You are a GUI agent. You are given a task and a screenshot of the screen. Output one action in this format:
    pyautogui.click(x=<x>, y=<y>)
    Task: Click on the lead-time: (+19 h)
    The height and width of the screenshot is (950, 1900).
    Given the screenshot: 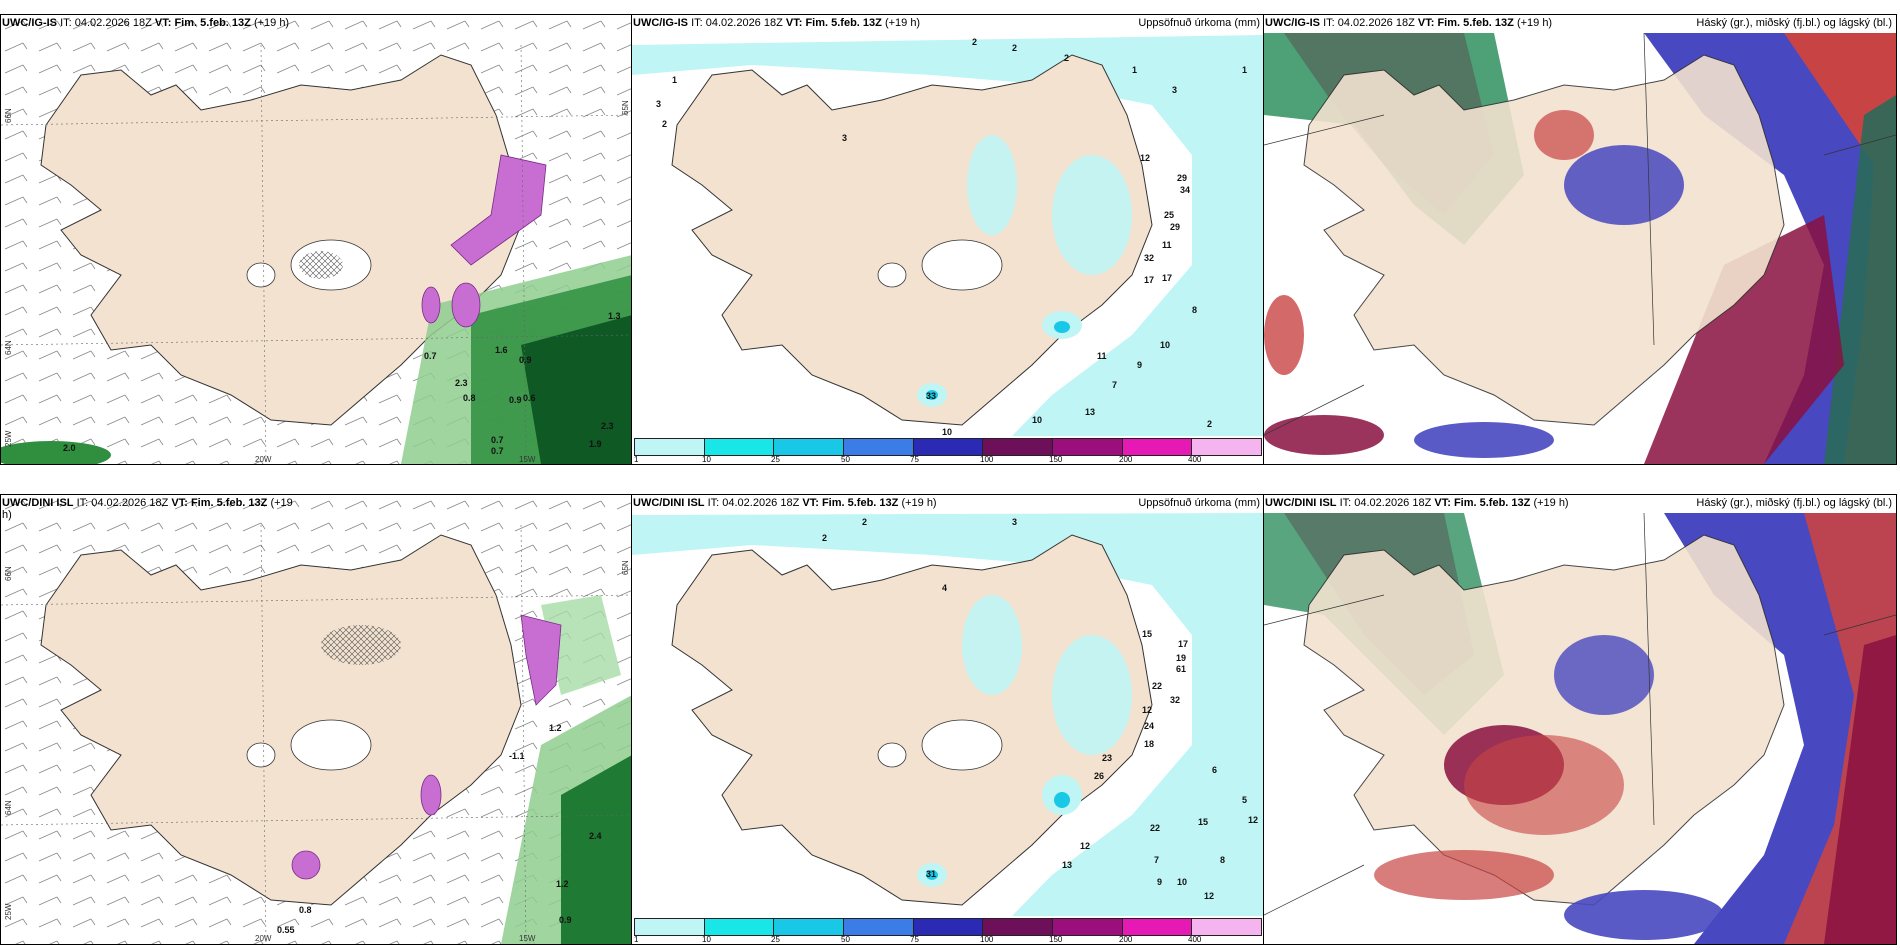 What is the action you would take?
    pyautogui.click(x=1551, y=503)
    